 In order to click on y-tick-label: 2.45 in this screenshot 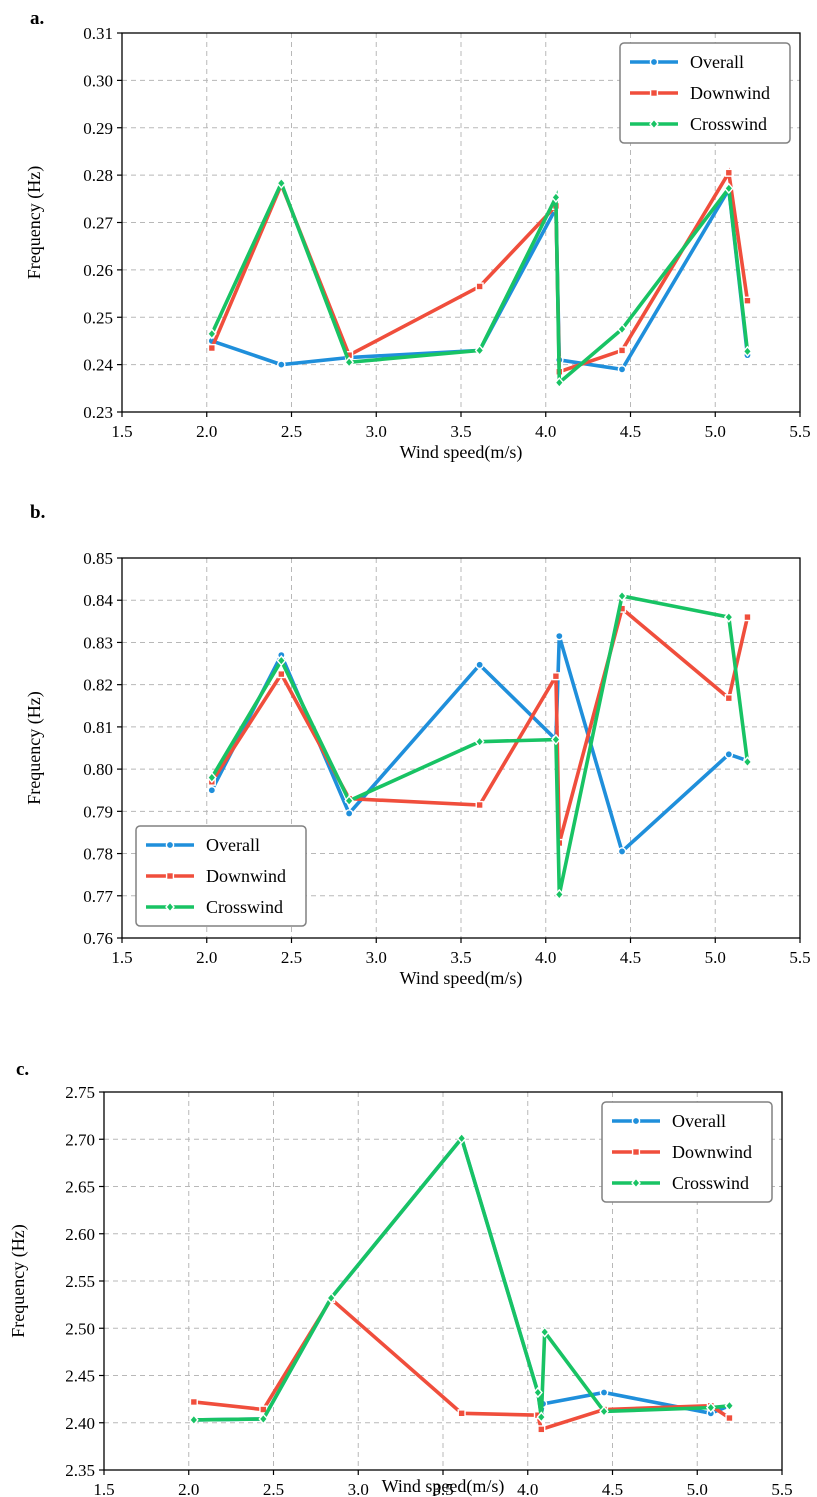, I will do `click(80, 1376)`.